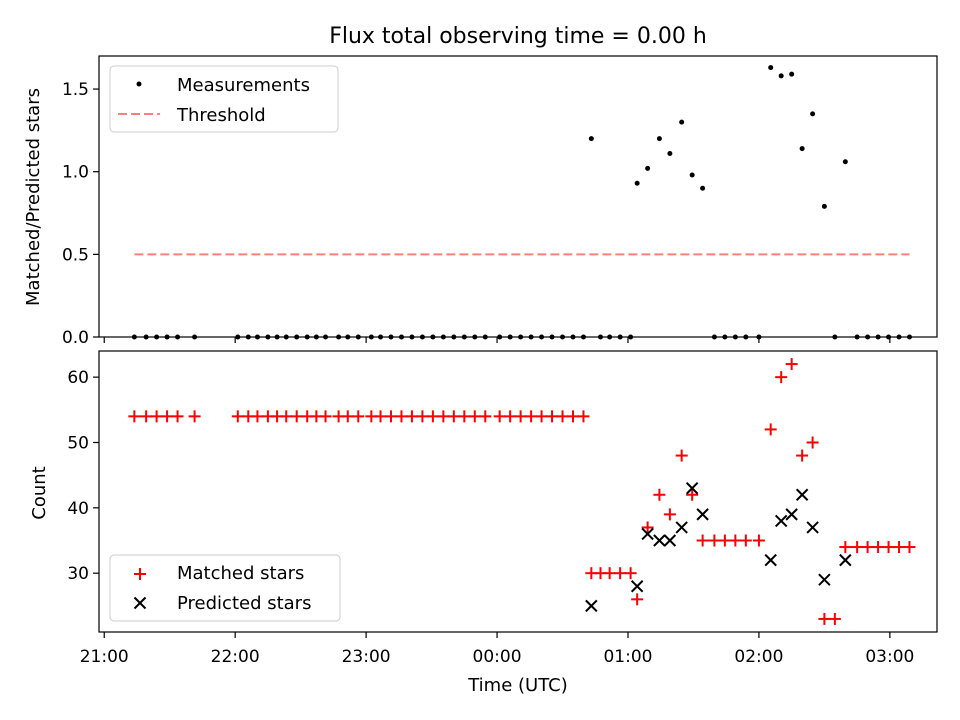  What do you see at coordinates (75, 338) in the screenshot?
I see `y-tick-label: 0.0` at bounding box center [75, 338].